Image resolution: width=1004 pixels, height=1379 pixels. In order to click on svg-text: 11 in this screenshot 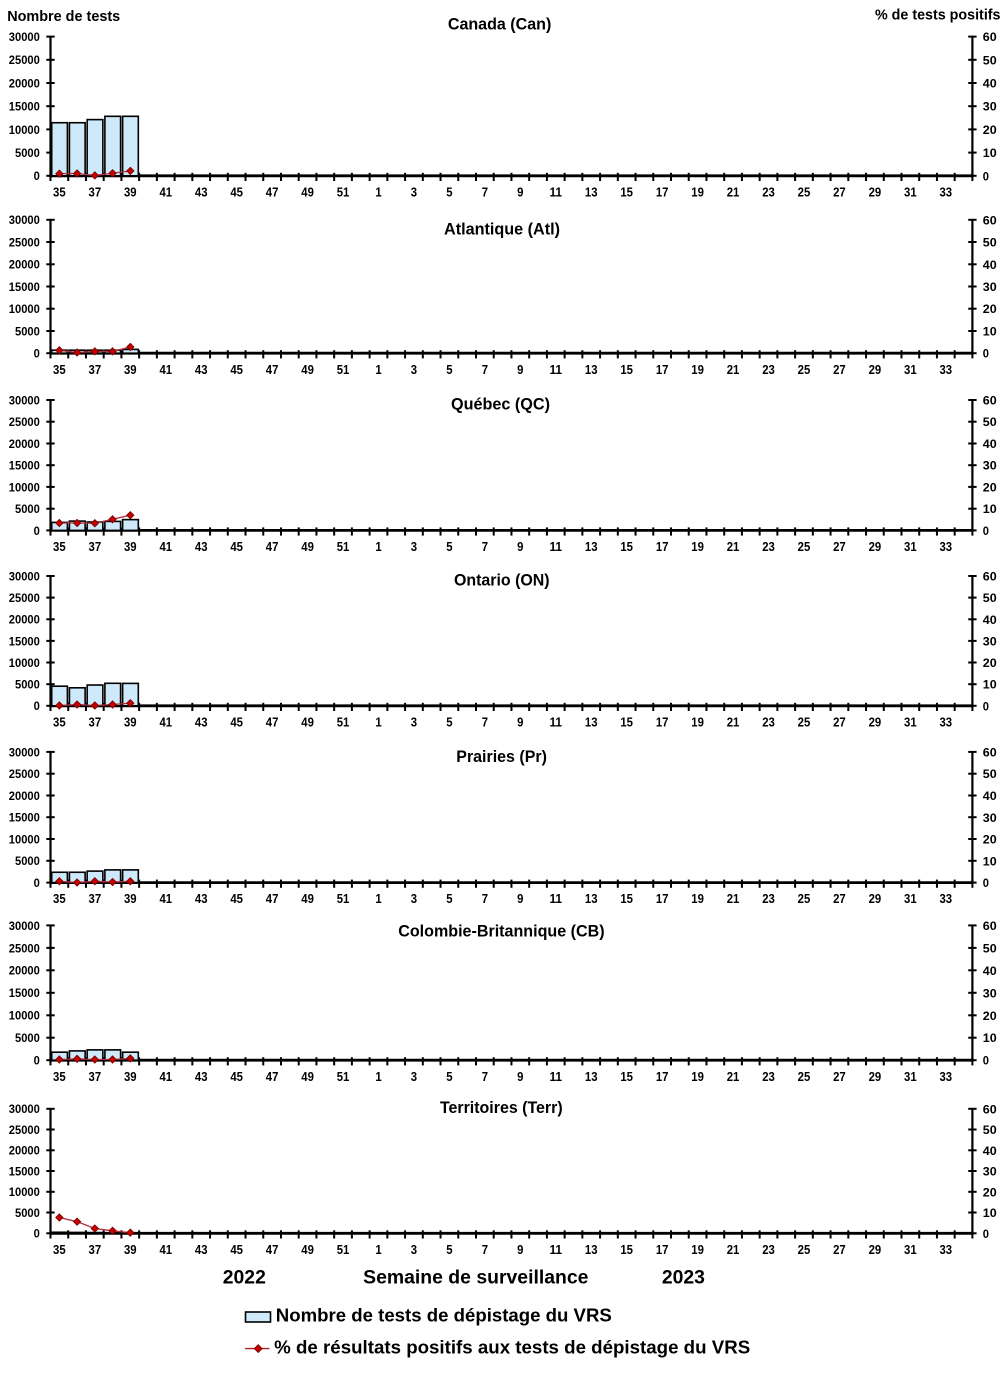, I will do `click(555, 191)`.